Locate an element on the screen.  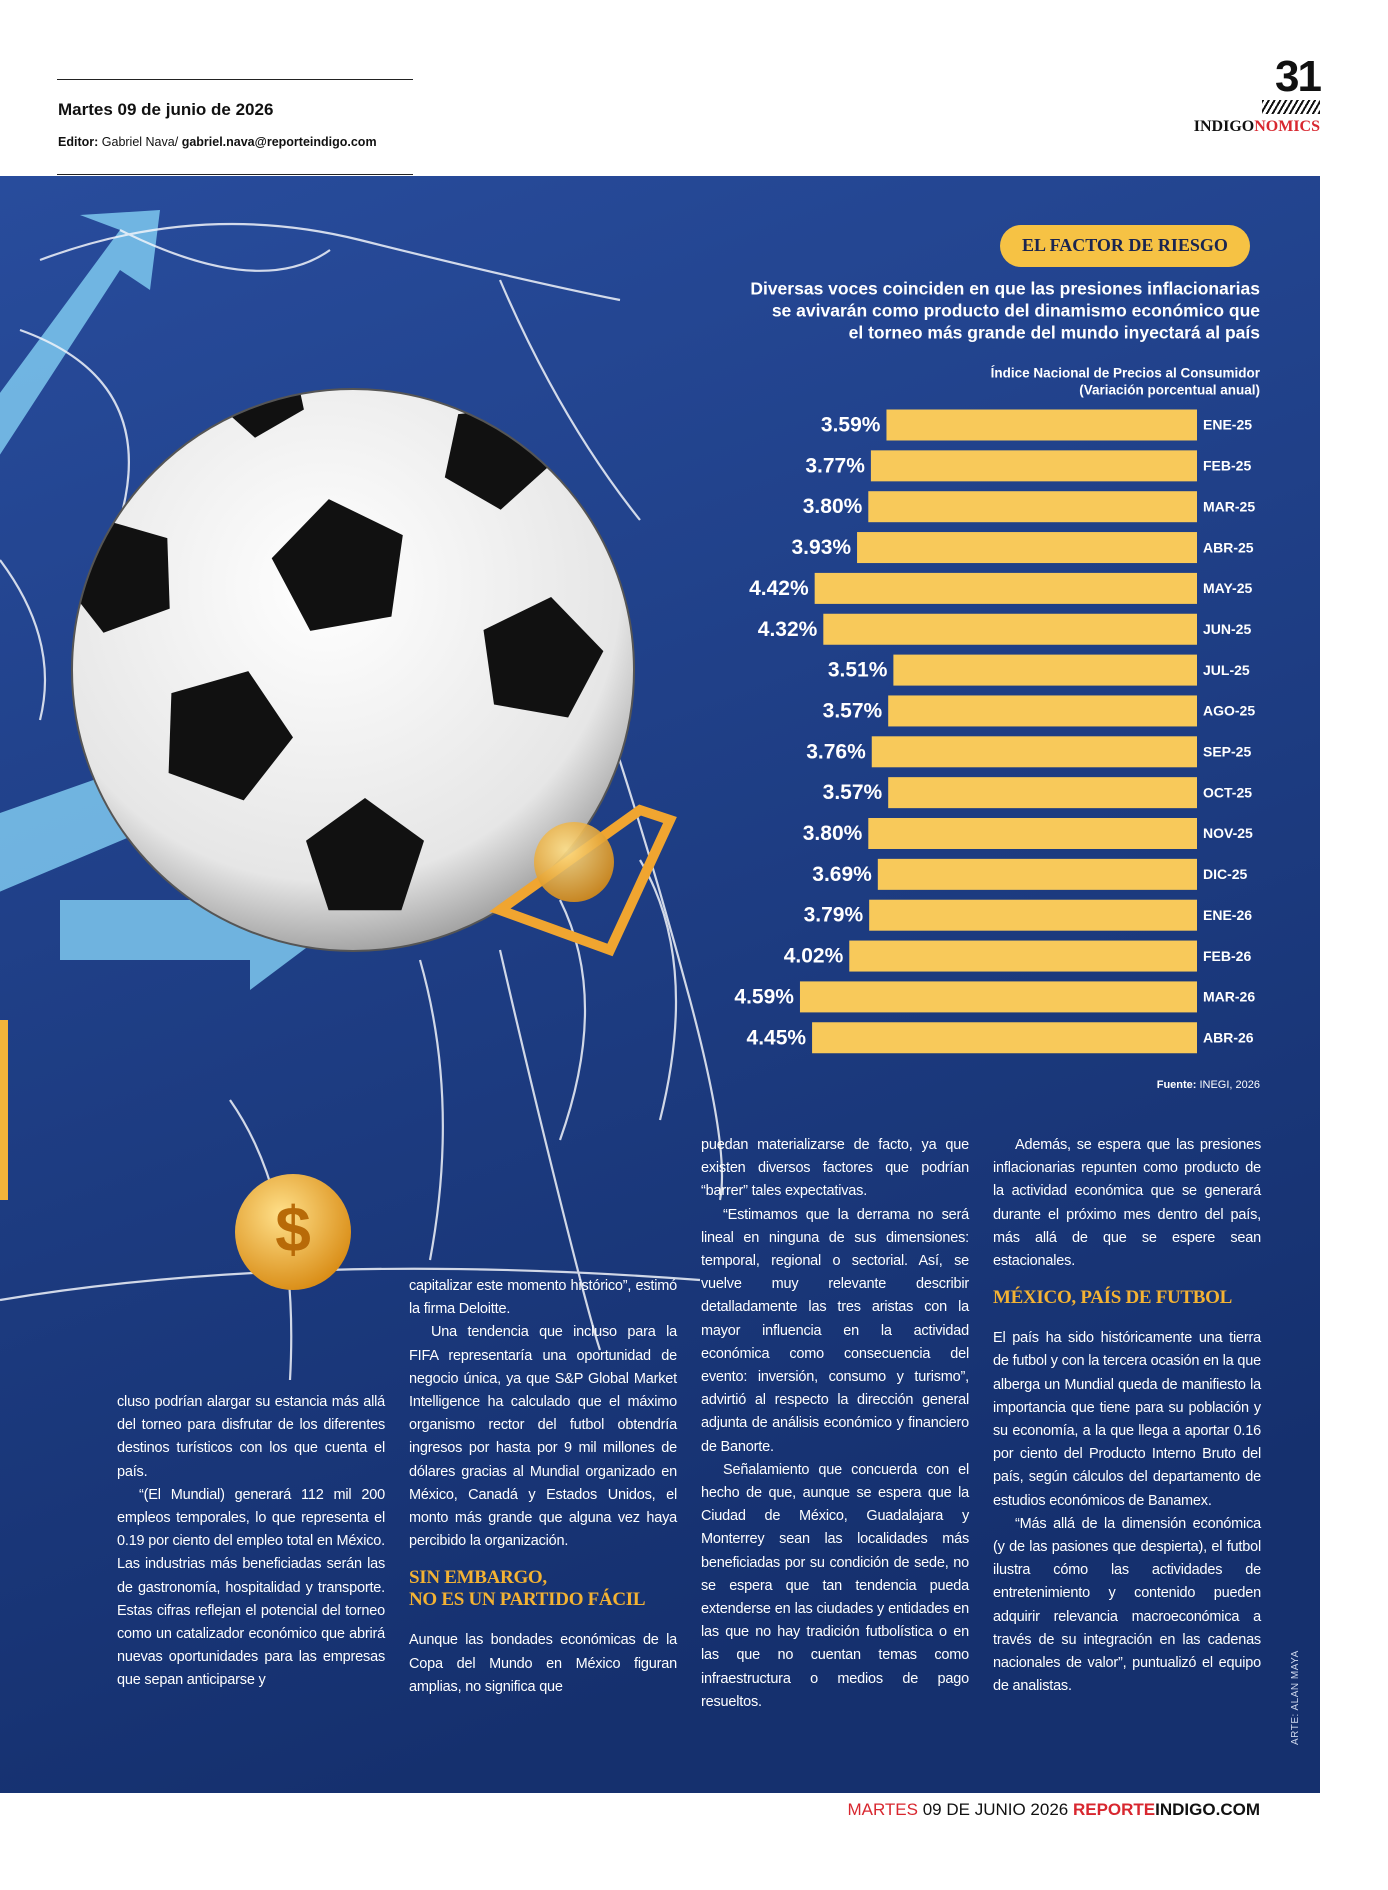
art-credit: ARTE: ALAN MAYA is located at coordinates (1295, 1697).